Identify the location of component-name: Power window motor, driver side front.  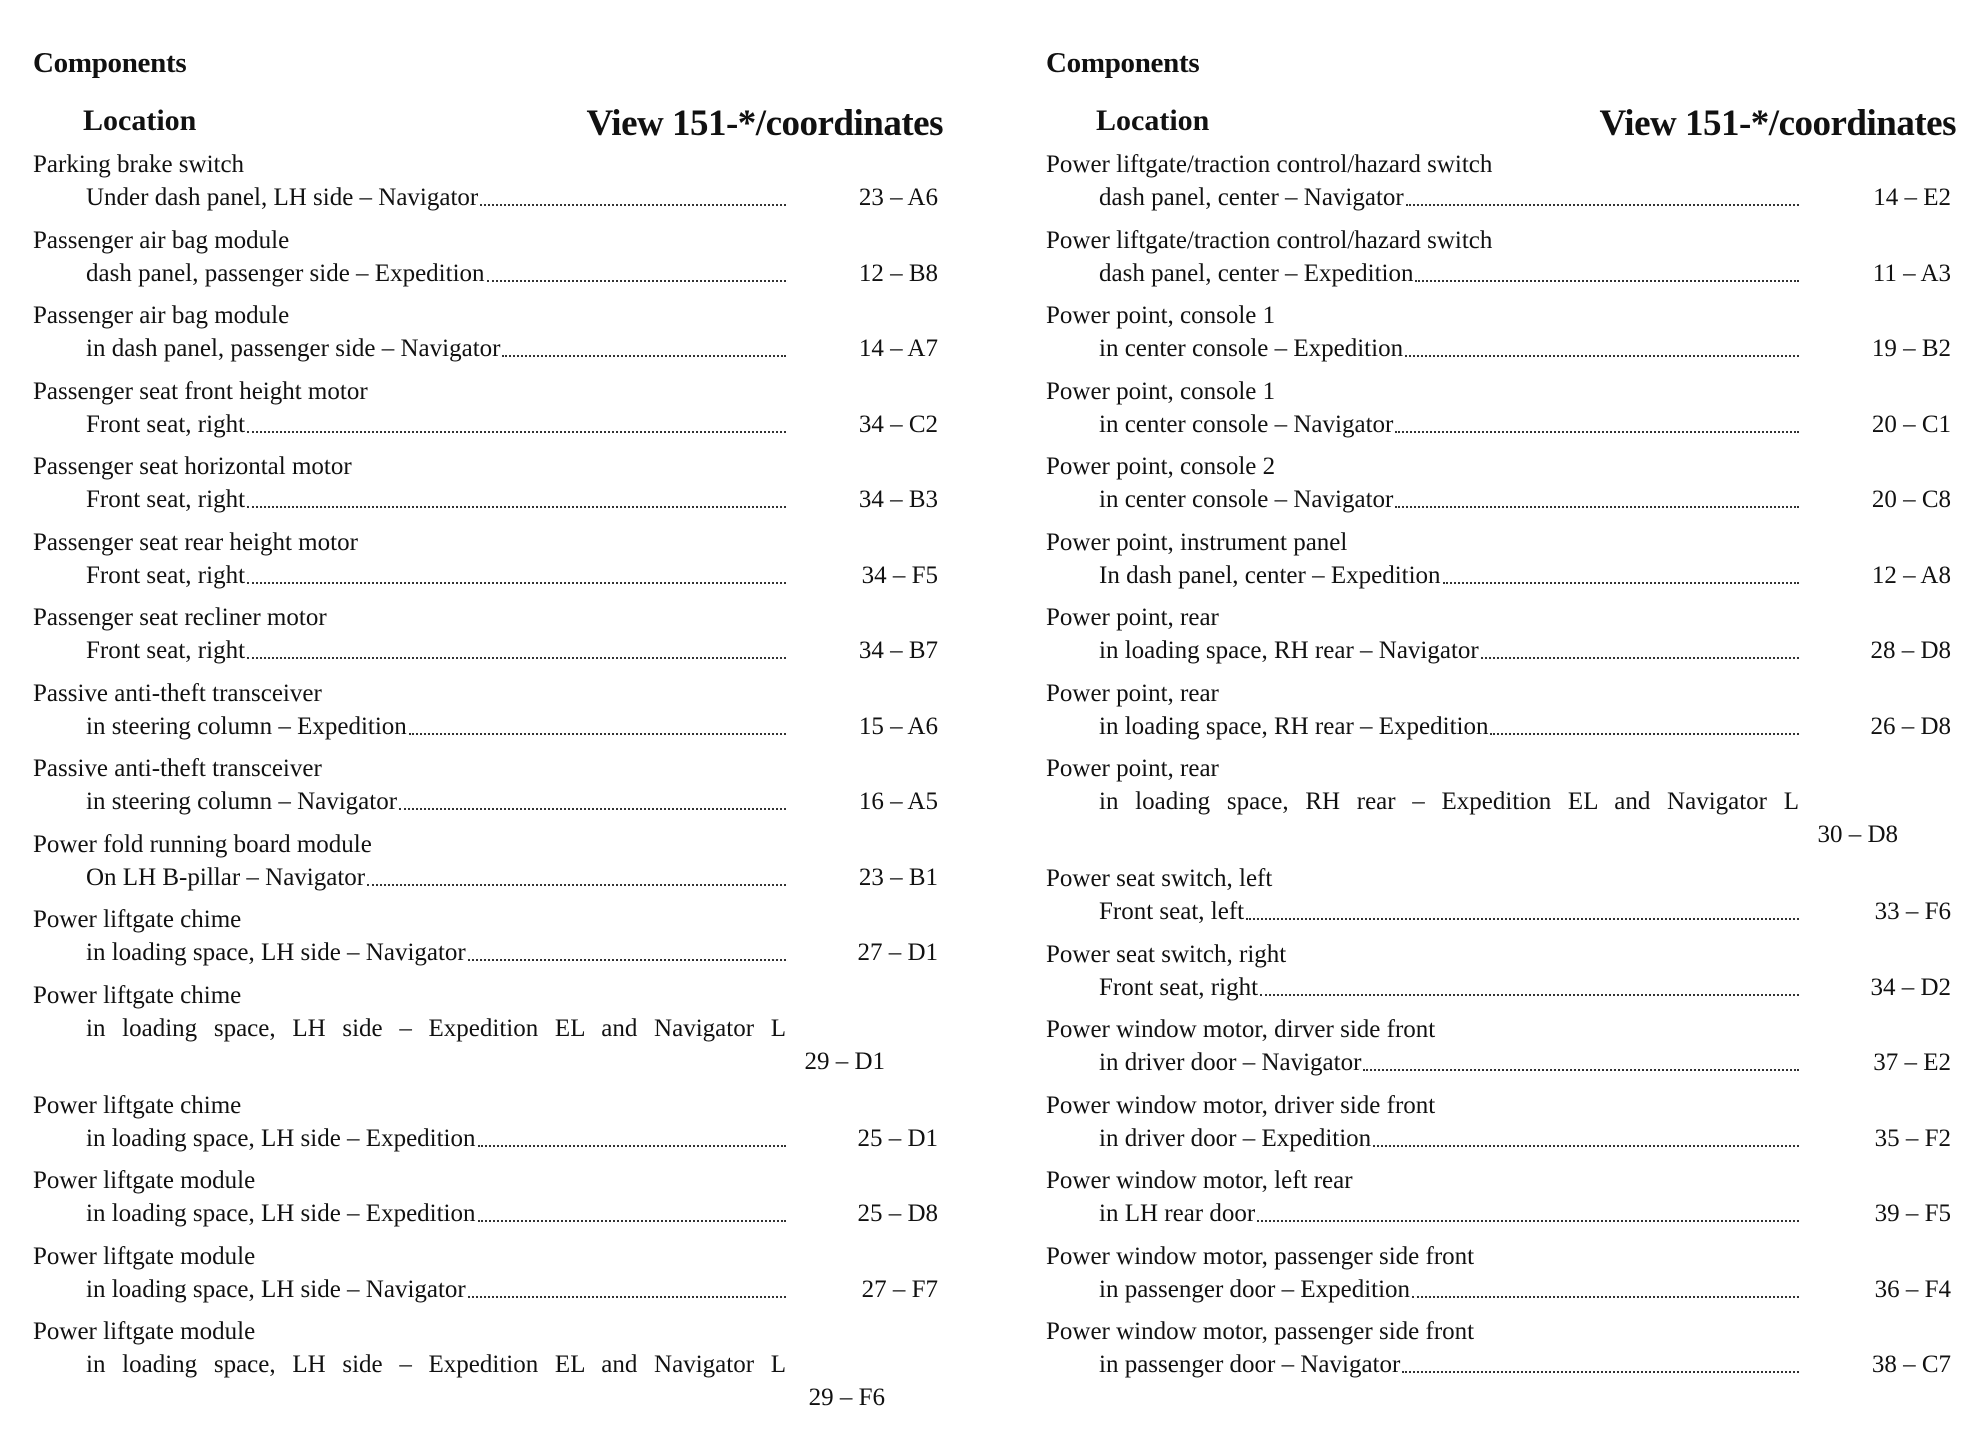
(1241, 1105).